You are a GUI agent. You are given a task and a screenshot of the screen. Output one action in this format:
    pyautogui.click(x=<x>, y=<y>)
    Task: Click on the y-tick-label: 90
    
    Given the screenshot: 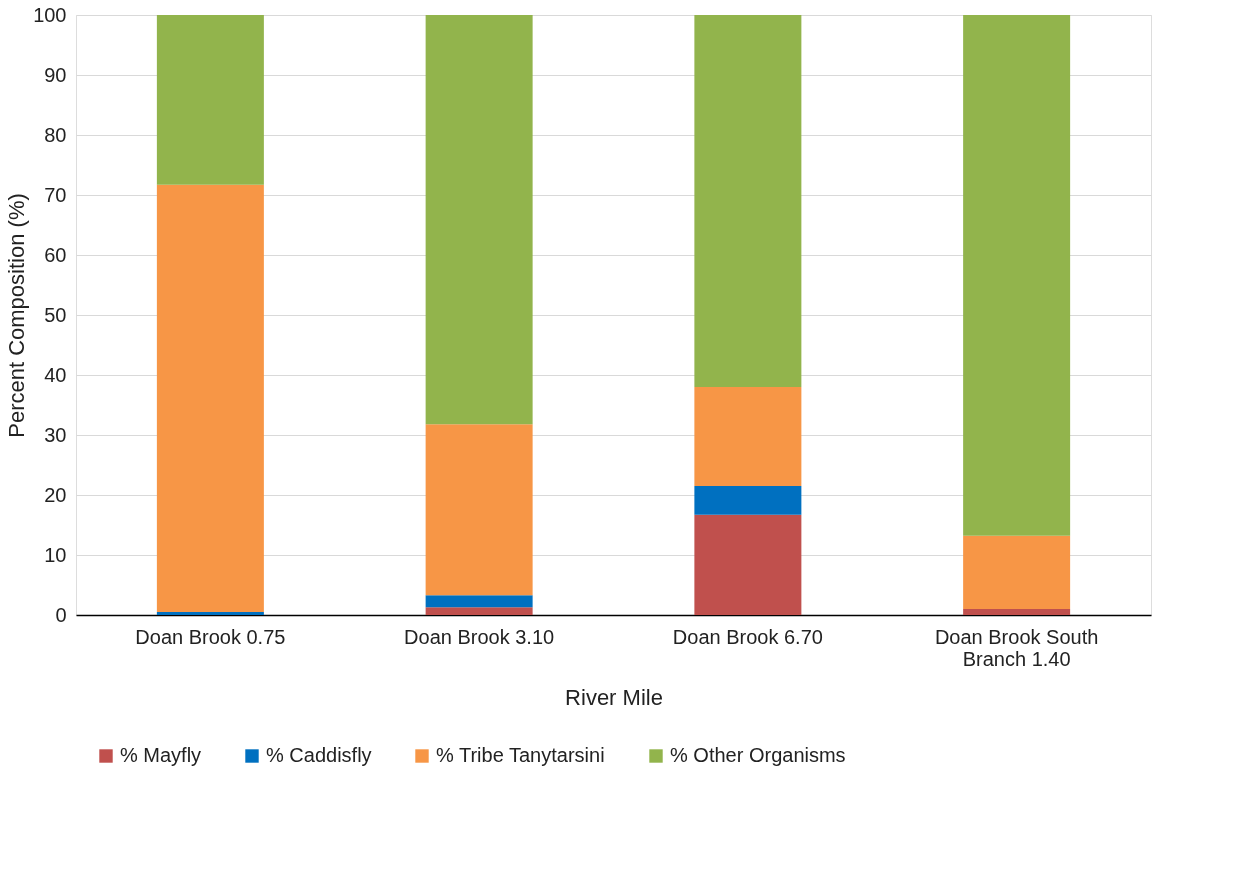 What is the action you would take?
    pyautogui.click(x=55, y=74)
    